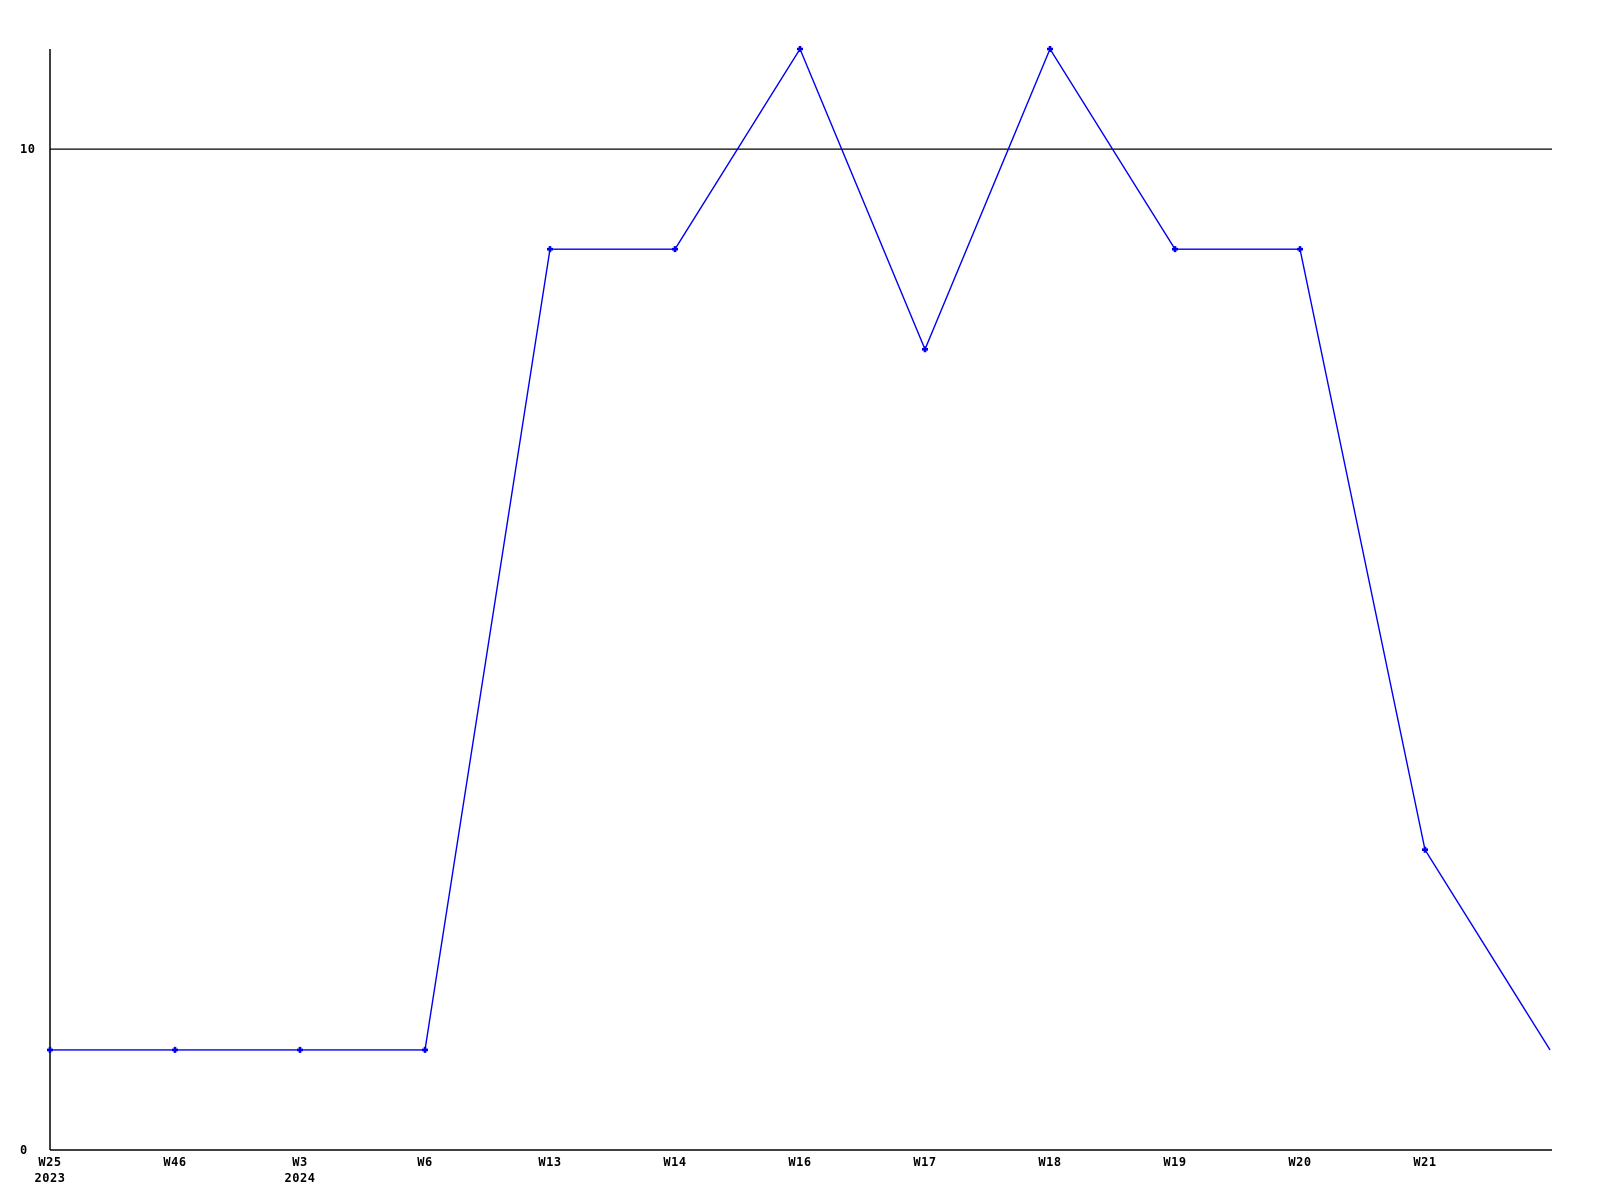  What do you see at coordinates (27, 149) in the screenshot?
I see `y-tick-label: 10` at bounding box center [27, 149].